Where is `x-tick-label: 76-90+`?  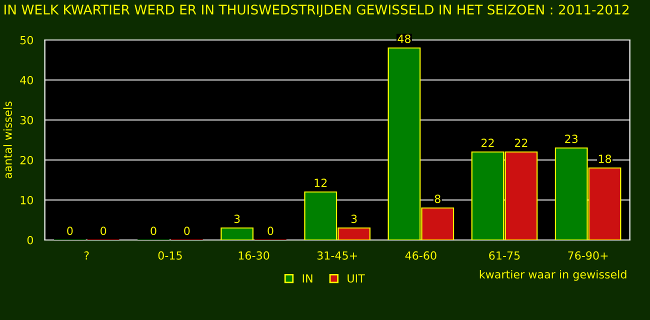
x-tick-label: 76-90+ is located at coordinates (588, 255).